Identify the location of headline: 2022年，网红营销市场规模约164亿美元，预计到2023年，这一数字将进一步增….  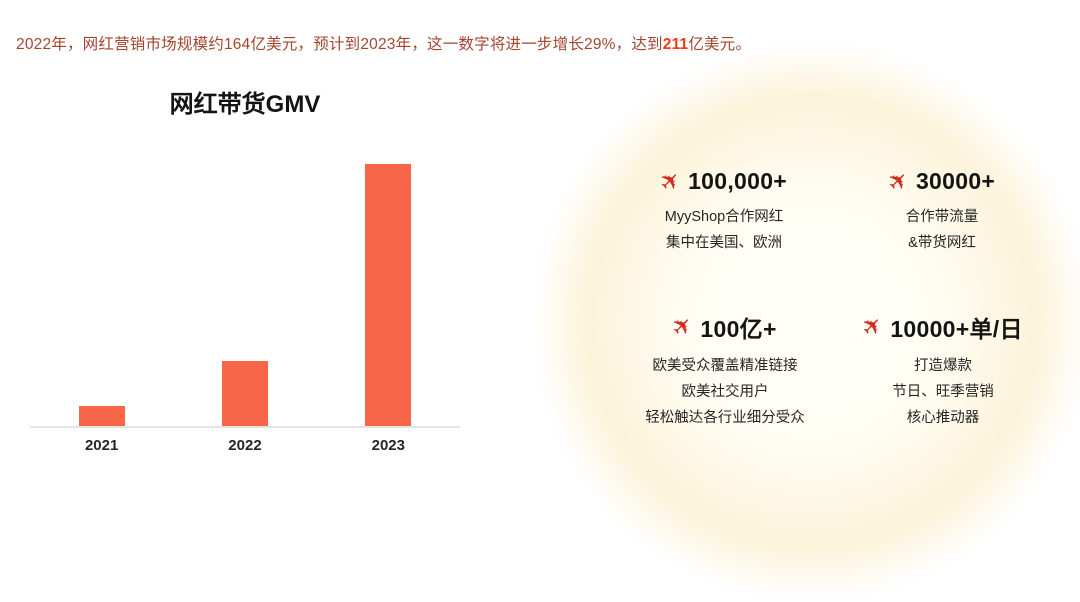
(541, 43).